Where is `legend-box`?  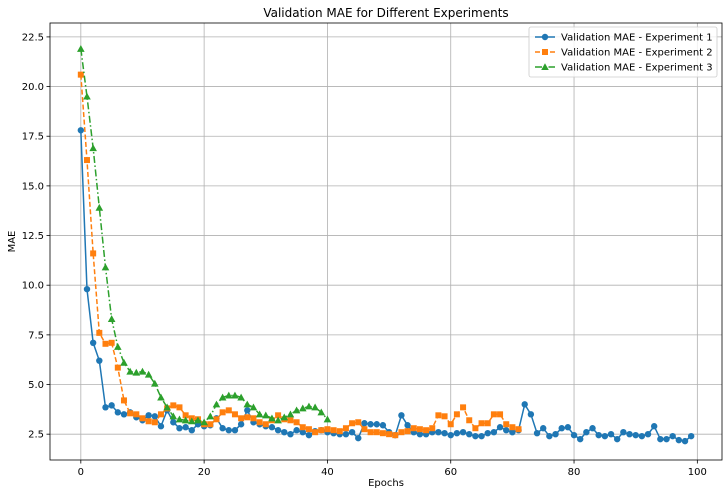 legend-box is located at coordinates (623, 52).